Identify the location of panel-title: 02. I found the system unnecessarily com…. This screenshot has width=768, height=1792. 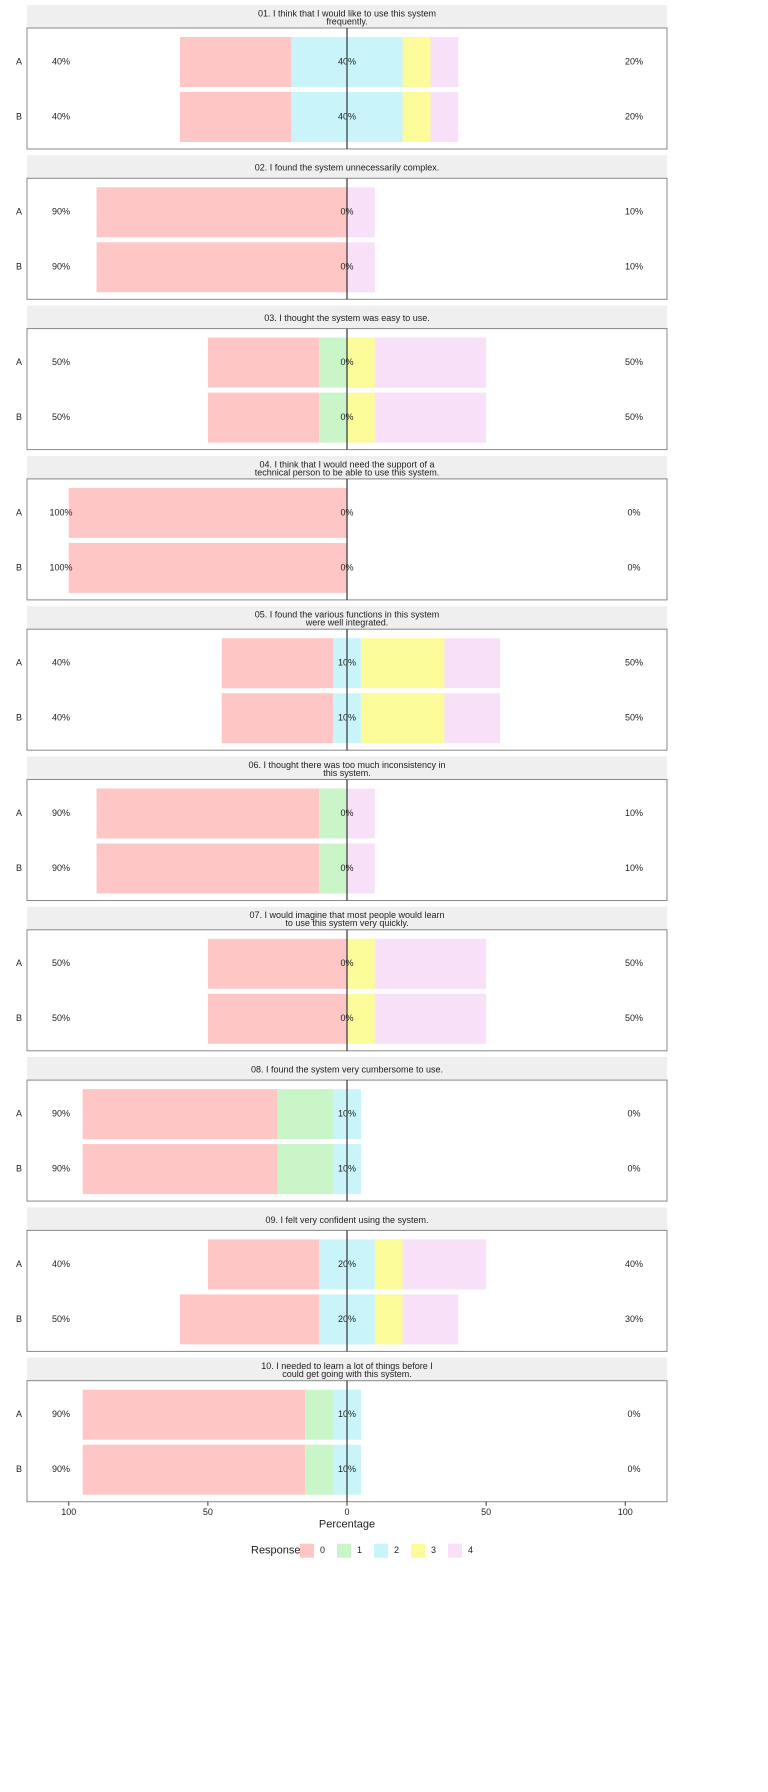
(347, 168).